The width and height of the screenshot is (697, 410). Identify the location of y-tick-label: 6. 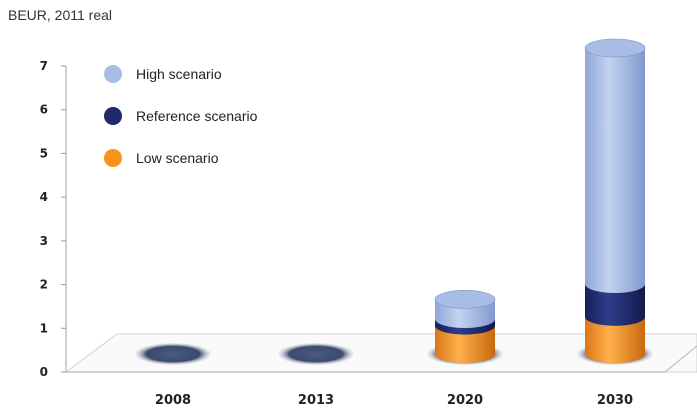
(44, 110).